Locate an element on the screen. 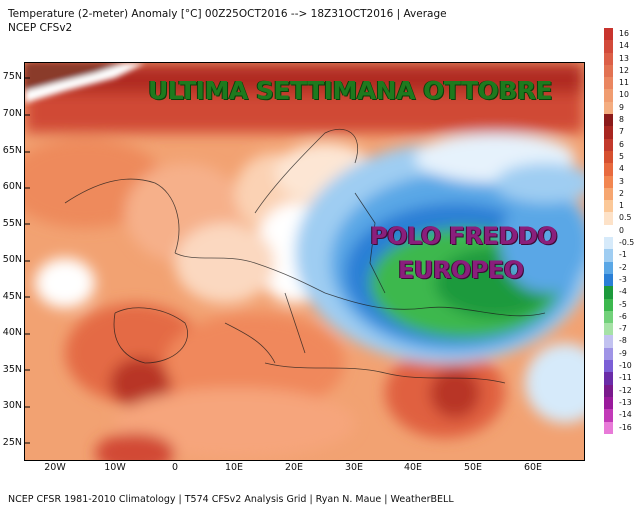  colorbar-label: 4 is located at coordinates (621, 169).